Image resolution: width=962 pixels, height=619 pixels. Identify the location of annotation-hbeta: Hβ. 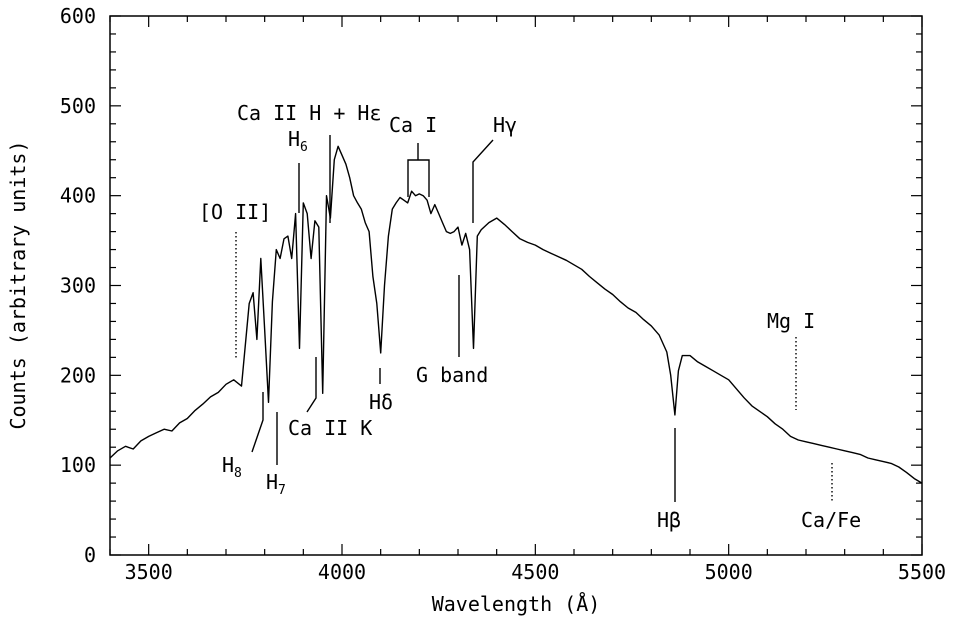
(669, 520).